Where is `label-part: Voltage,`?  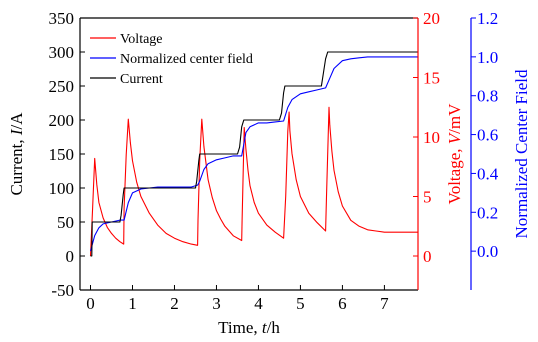
label-part: Voltage, is located at coordinates (454, 174).